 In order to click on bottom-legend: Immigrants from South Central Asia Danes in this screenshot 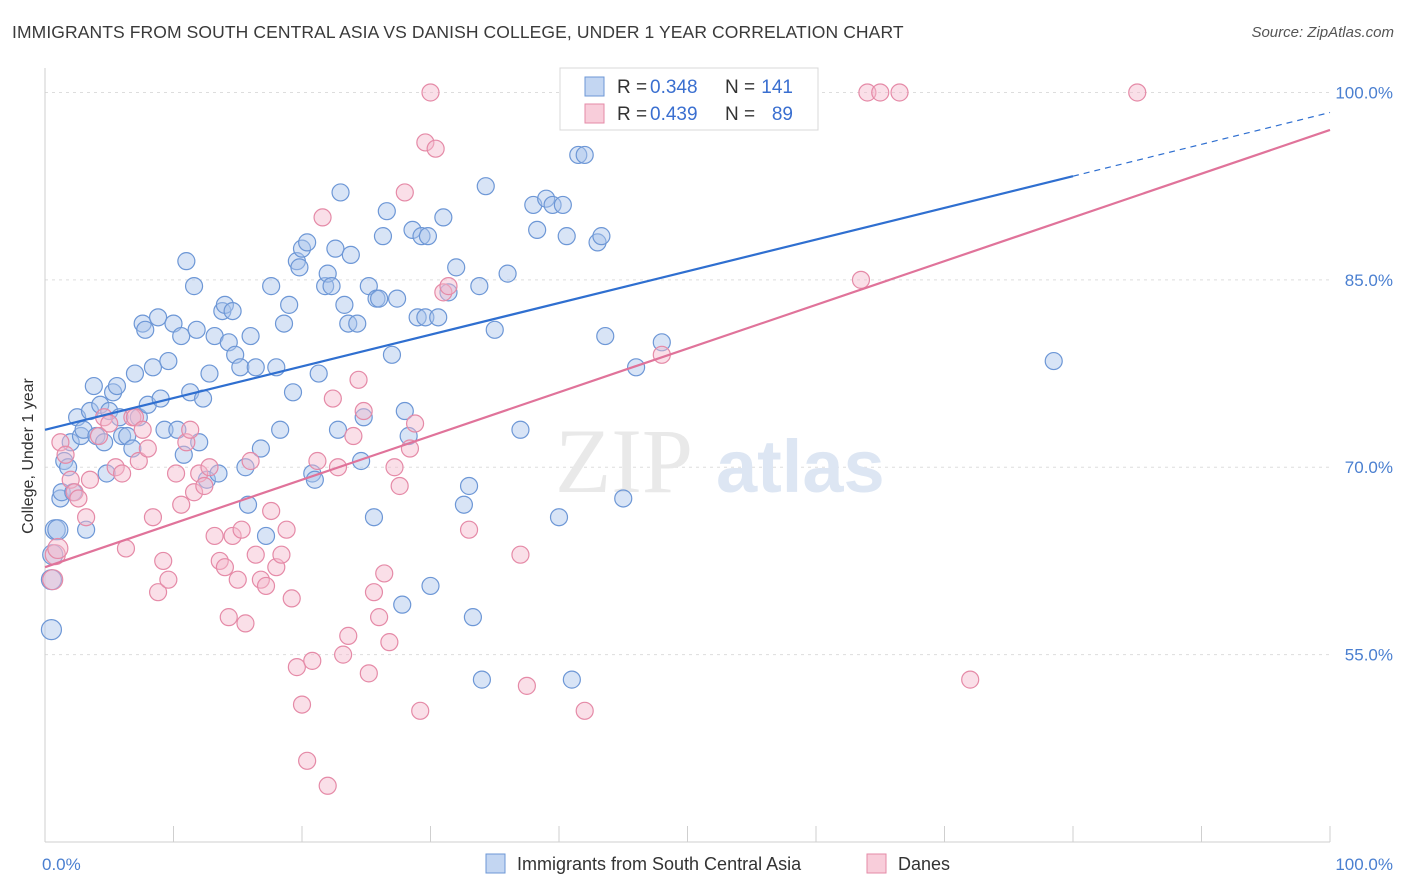, I will do `click(717, 863)`.